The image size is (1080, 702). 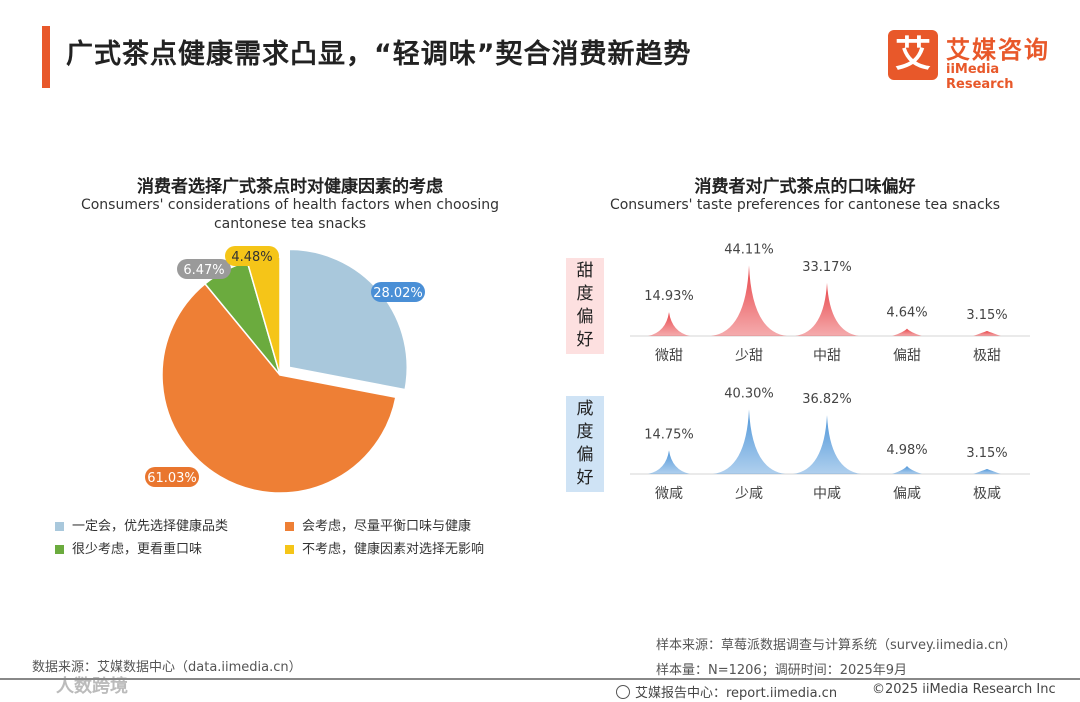 I want to click on legend-item-1: 一定会，优先选择健康品类, so click(x=141, y=524).